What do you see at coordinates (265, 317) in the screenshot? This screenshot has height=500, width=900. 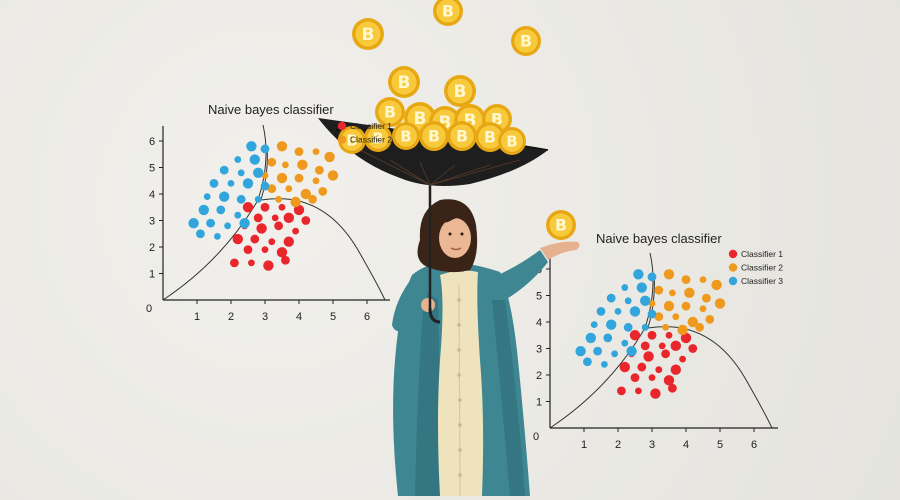 I see `x-tick-label: 3` at bounding box center [265, 317].